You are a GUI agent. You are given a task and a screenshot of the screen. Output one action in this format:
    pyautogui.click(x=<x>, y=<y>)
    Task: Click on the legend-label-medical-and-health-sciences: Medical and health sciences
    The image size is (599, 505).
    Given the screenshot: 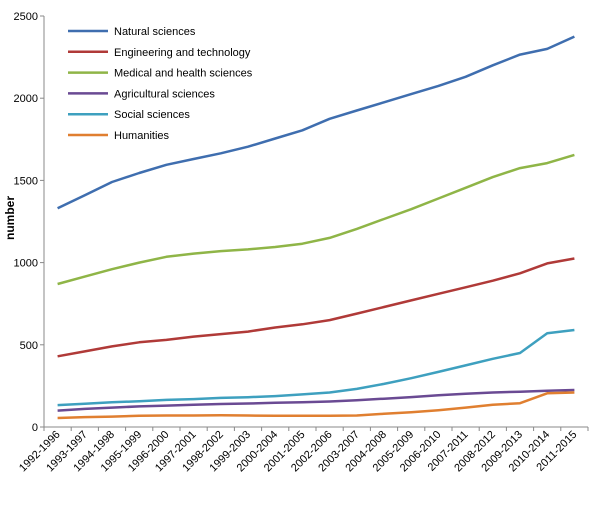 What is the action you would take?
    pyautogui.click(x=183, y=74)
    